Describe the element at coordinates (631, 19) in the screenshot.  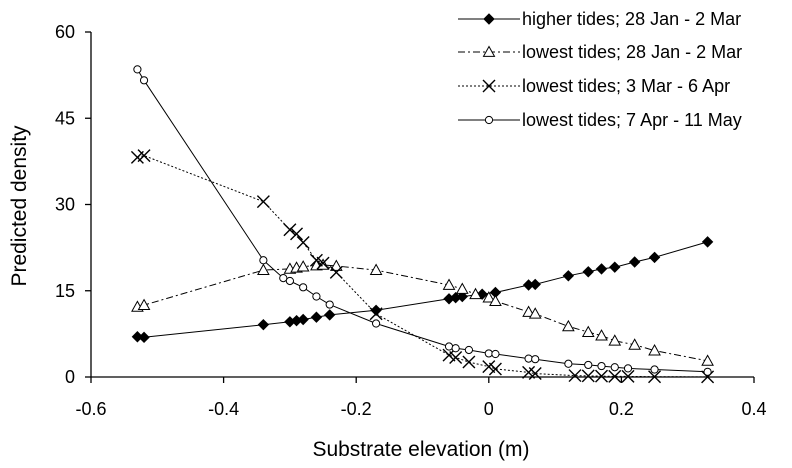
I see `legend-label: higher tides; 28 Jan - 2 Mar` at that location.